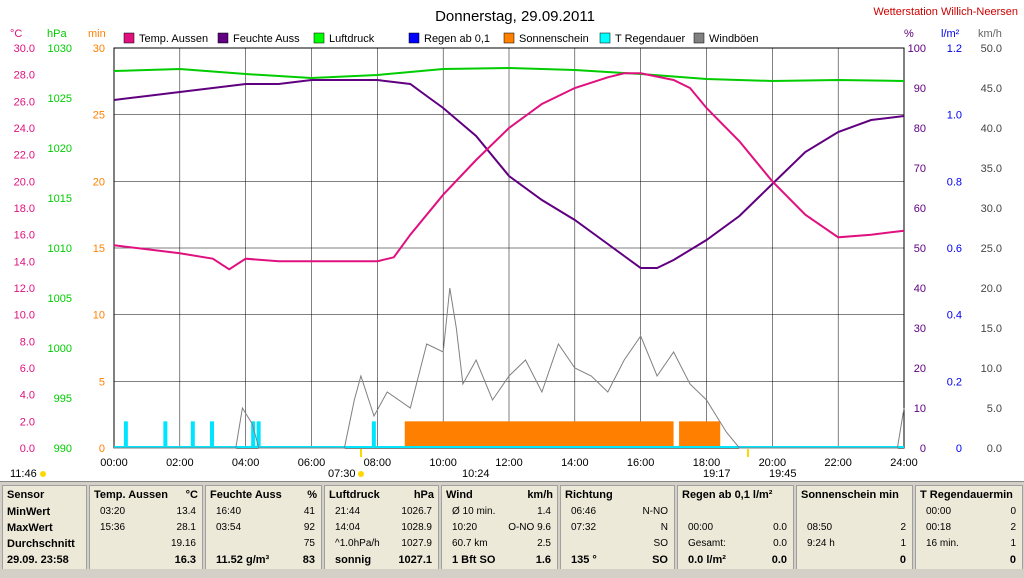 This screenshot has height=578, width=1024. Describe the element at coordinates (470, 543) in the screenshot. I see `stats-cell-label: 60.7 km` at that location.